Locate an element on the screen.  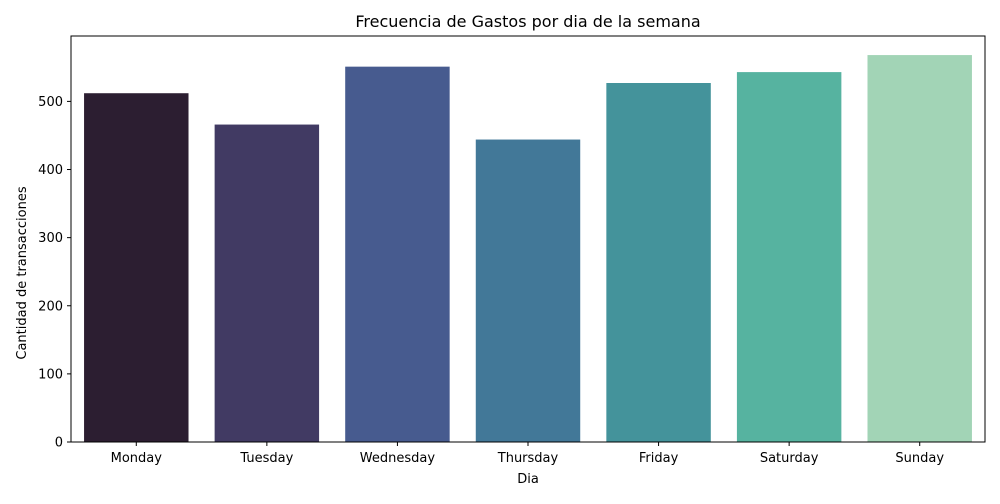
y-axis: 0 100 200 300 400 500 is located at coordinates (54, 273).